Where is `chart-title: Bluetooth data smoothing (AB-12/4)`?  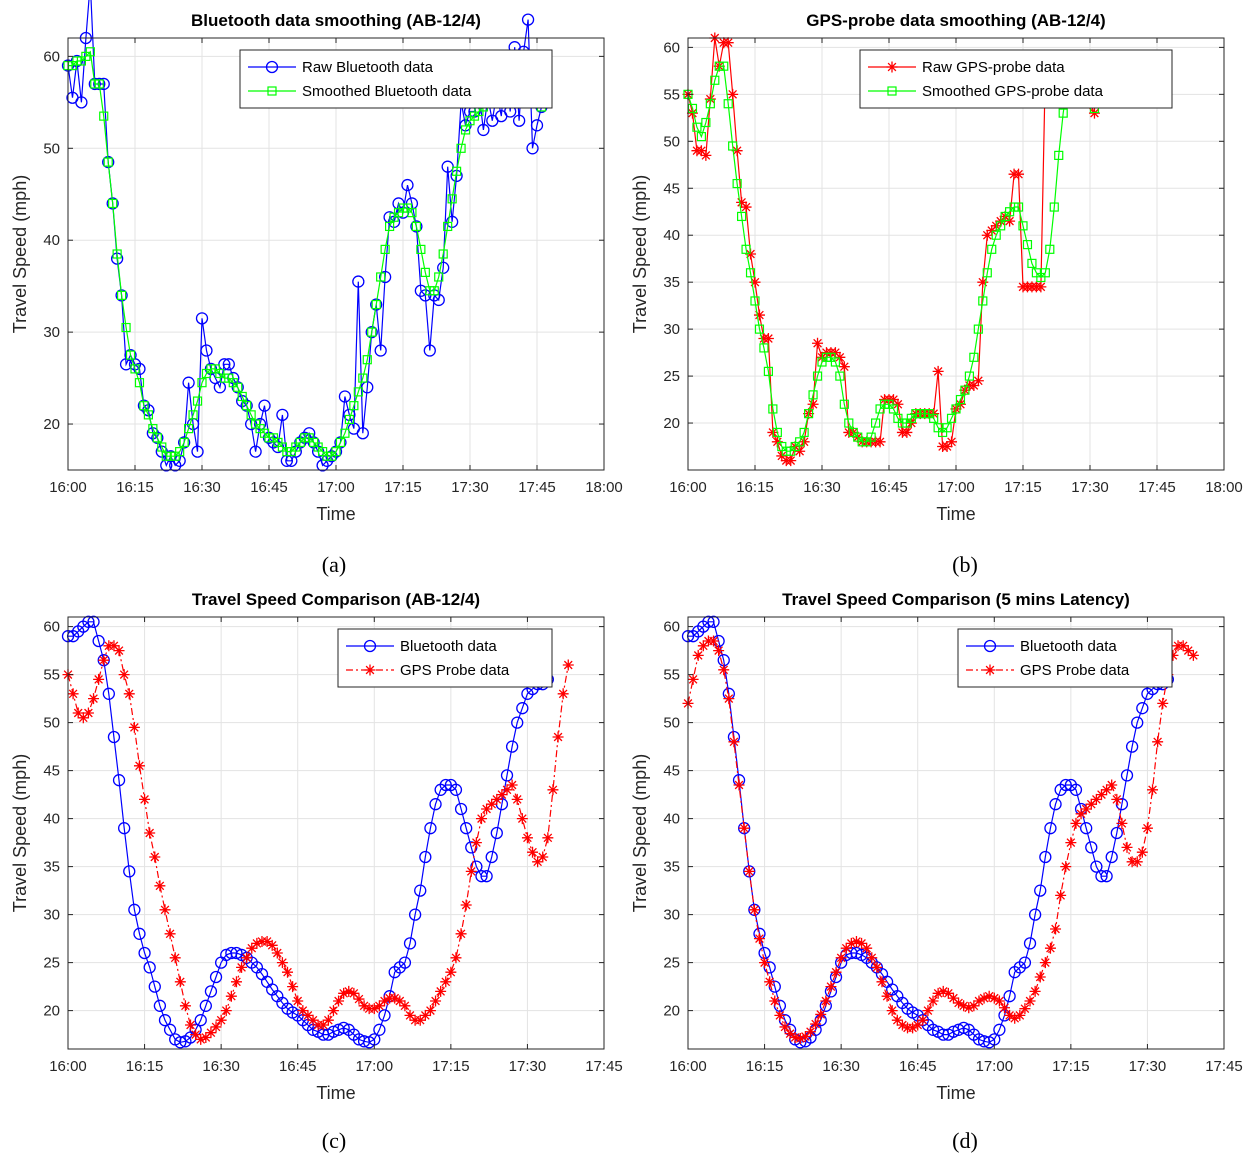
chart-title: Bluetooth data smoothing (AB-12/4) is located at coordinates (336, 20).